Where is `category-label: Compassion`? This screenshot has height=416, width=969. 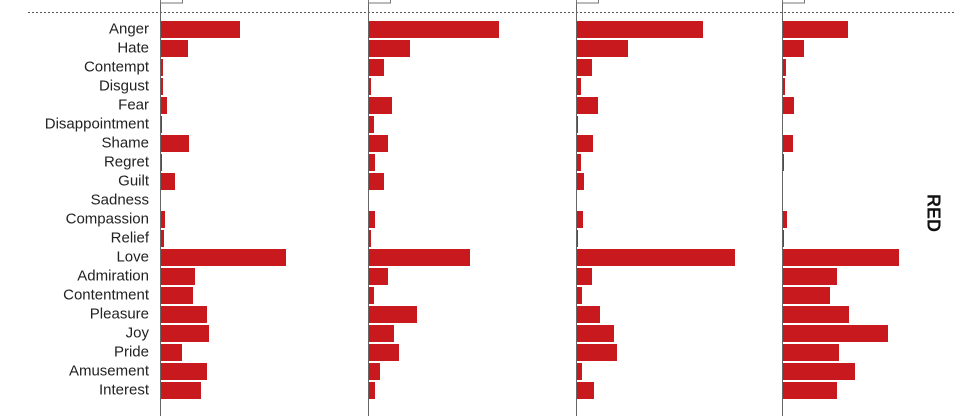
category-label: Compassion is located at coordinates (107, 218).